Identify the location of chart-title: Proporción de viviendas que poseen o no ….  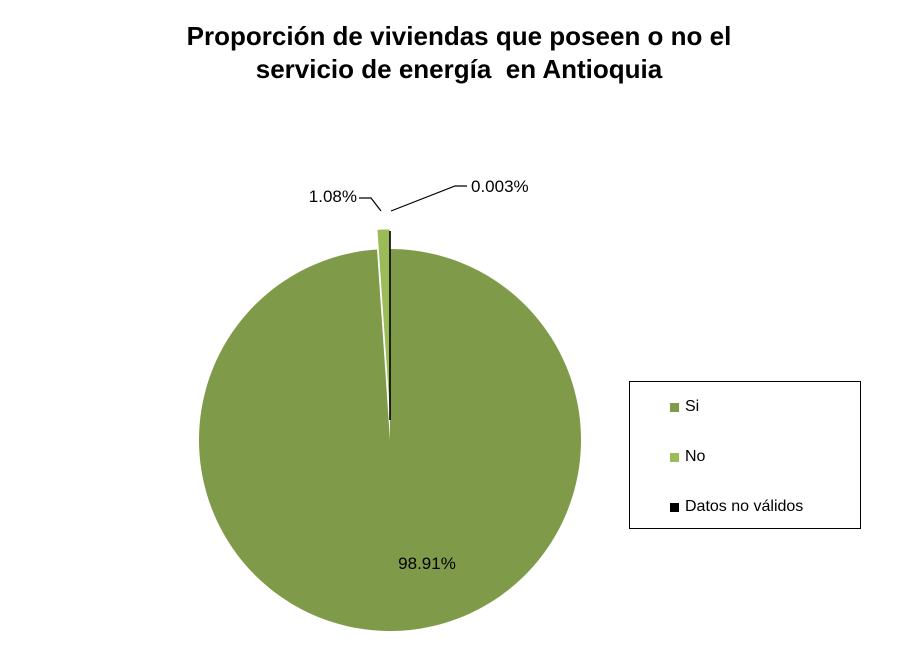
(459, 53).